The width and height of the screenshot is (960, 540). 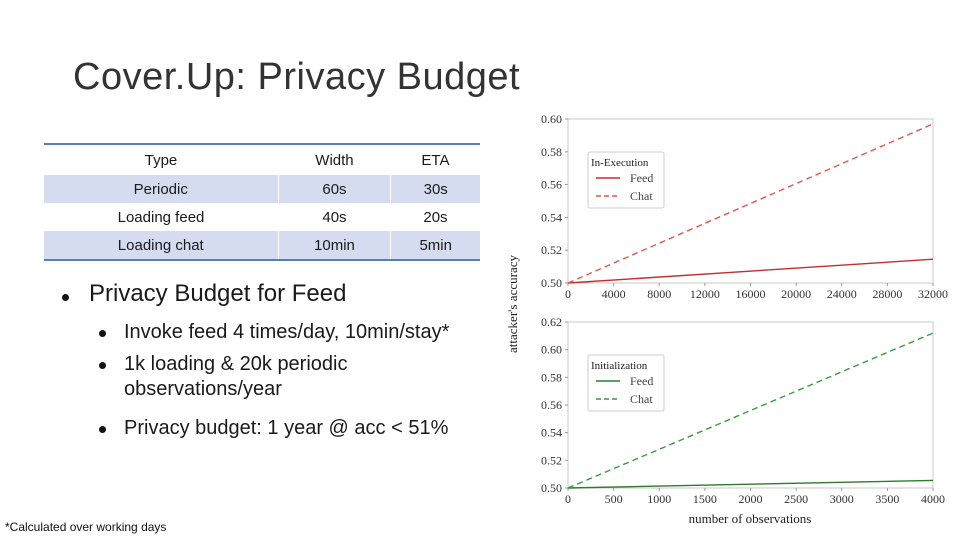 I want to click on table-header-width: Width, so click(x=334, y=160).